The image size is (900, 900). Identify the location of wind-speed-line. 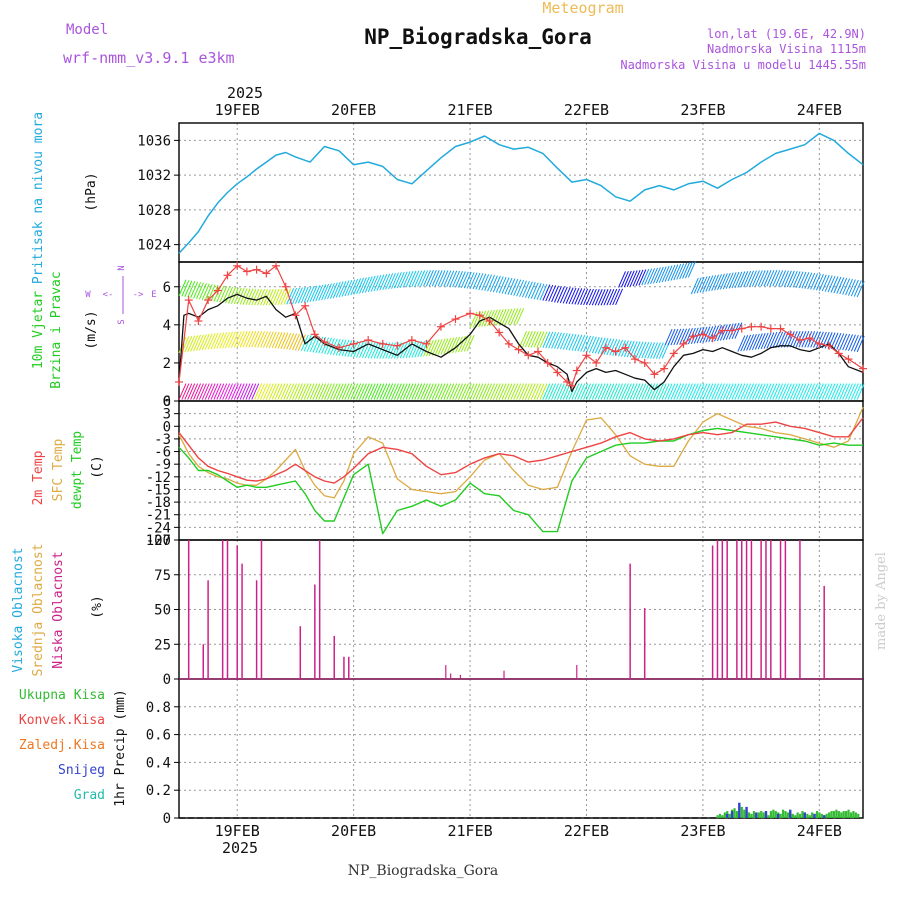
(521, 343).